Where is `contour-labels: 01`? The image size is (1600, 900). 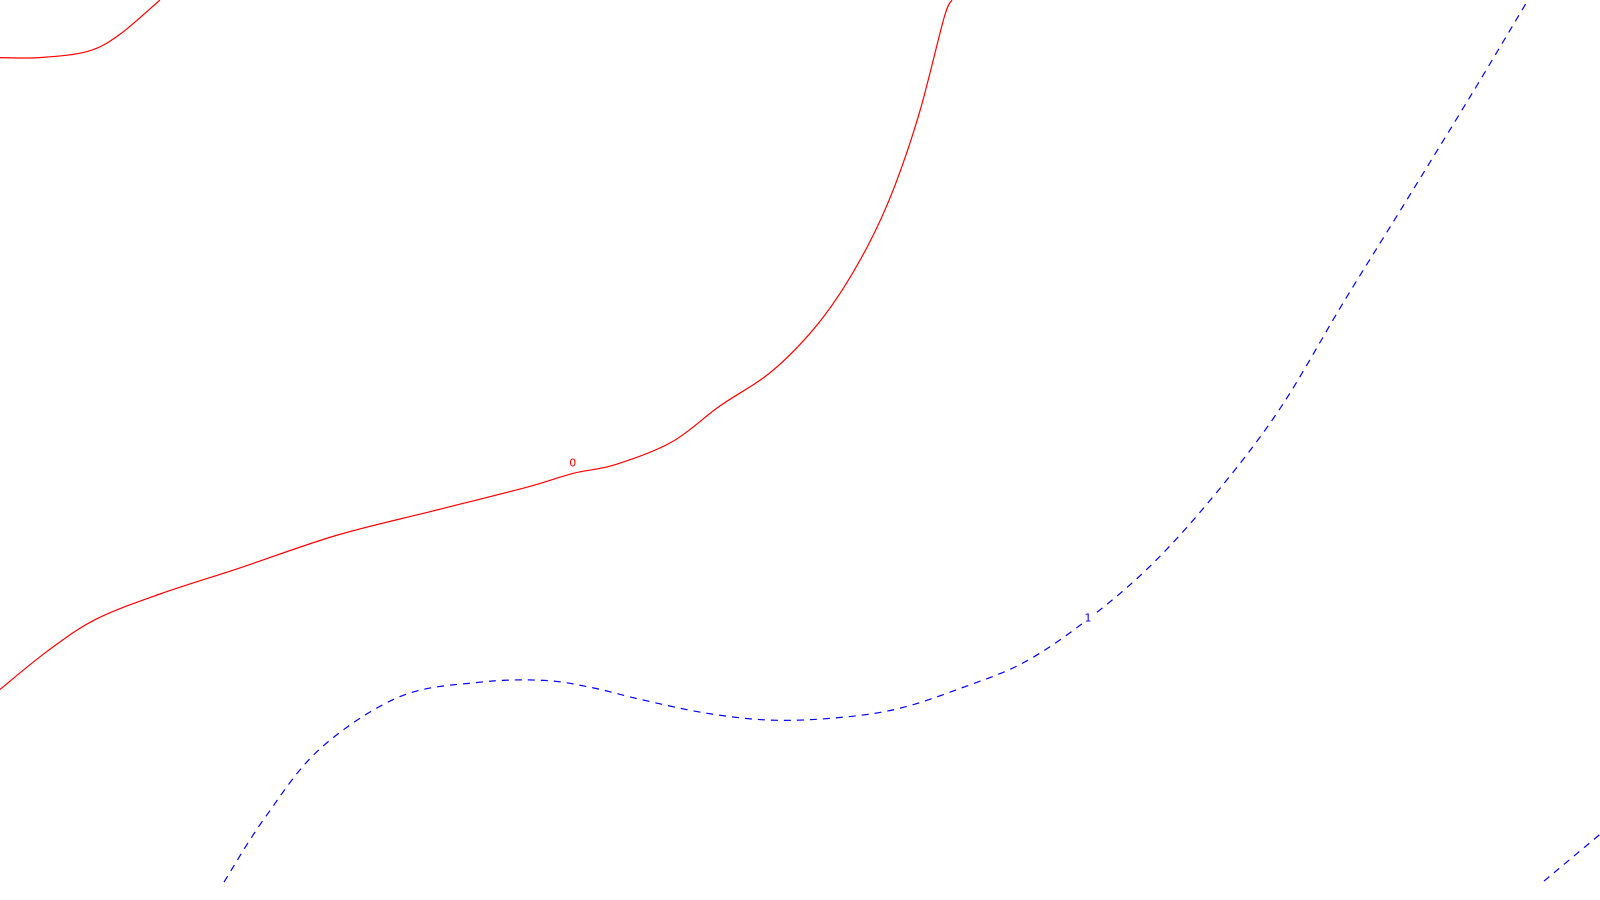 contour-labels: 01 is located at coordinates (830, 539).